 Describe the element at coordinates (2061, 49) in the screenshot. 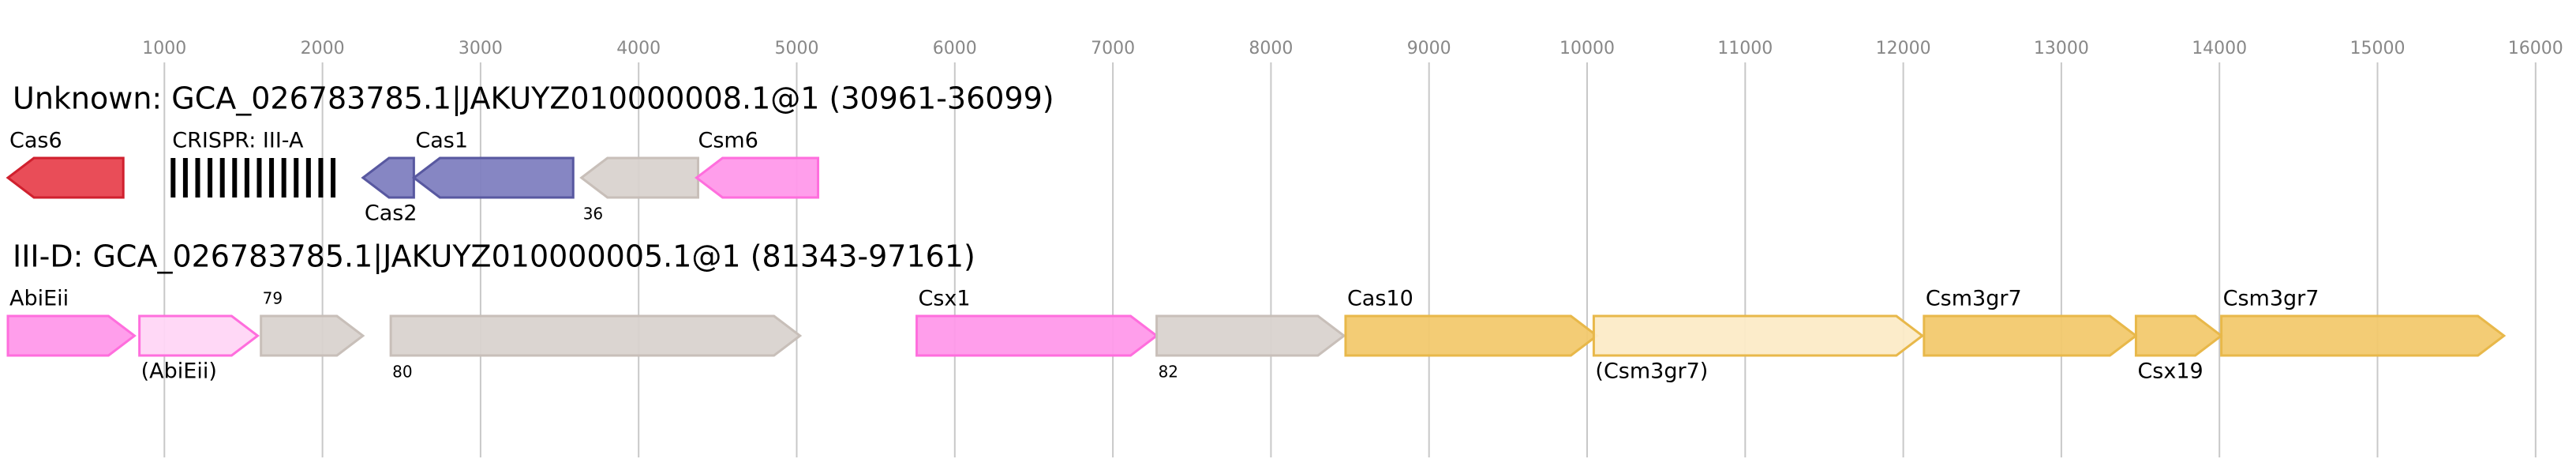

I see `tick-label: 13000` at that location.